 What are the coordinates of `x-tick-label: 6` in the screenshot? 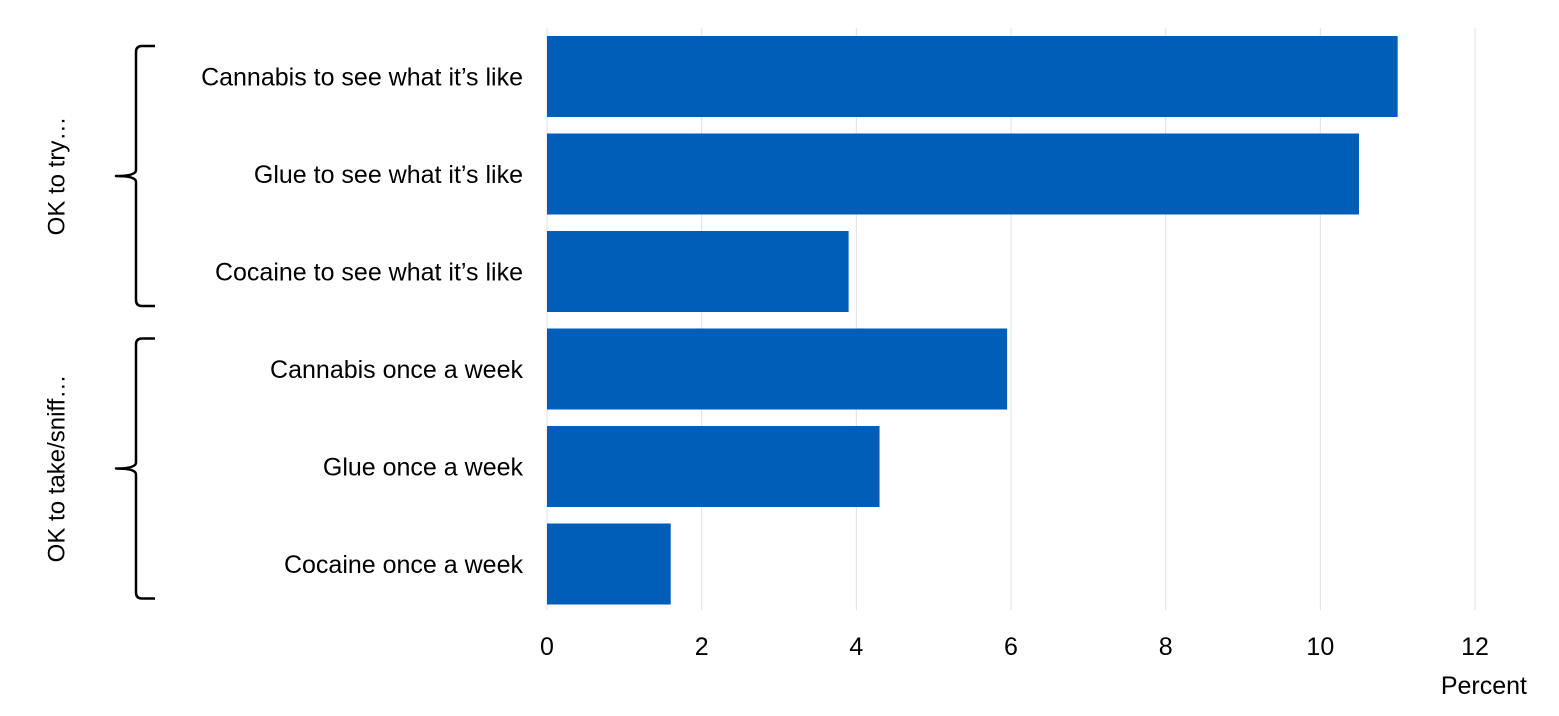 It's located at (1011, 647).